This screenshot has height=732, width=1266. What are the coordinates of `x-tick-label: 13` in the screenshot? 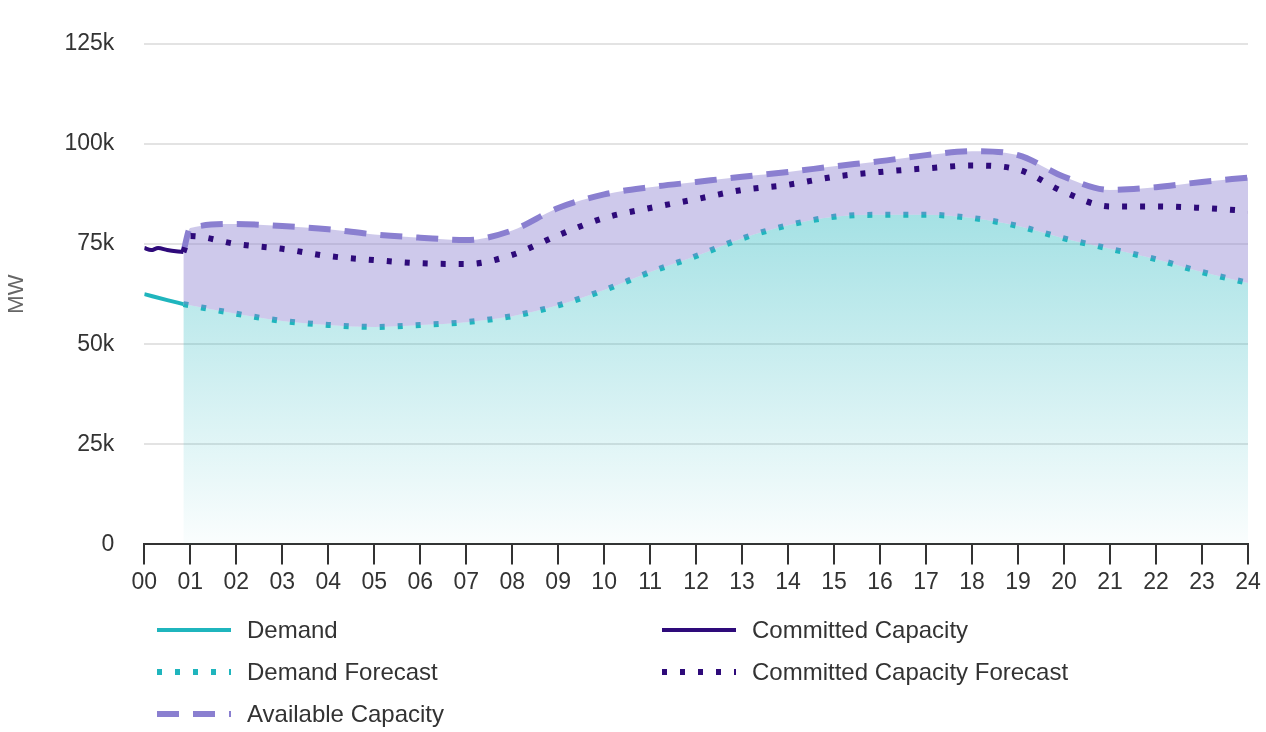 It's located at (742, 580).